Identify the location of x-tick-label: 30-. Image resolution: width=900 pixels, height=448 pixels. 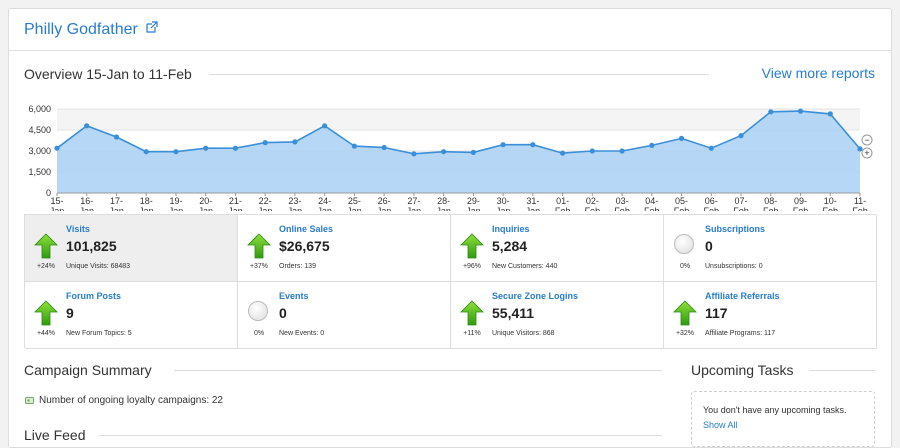
(503, 201).